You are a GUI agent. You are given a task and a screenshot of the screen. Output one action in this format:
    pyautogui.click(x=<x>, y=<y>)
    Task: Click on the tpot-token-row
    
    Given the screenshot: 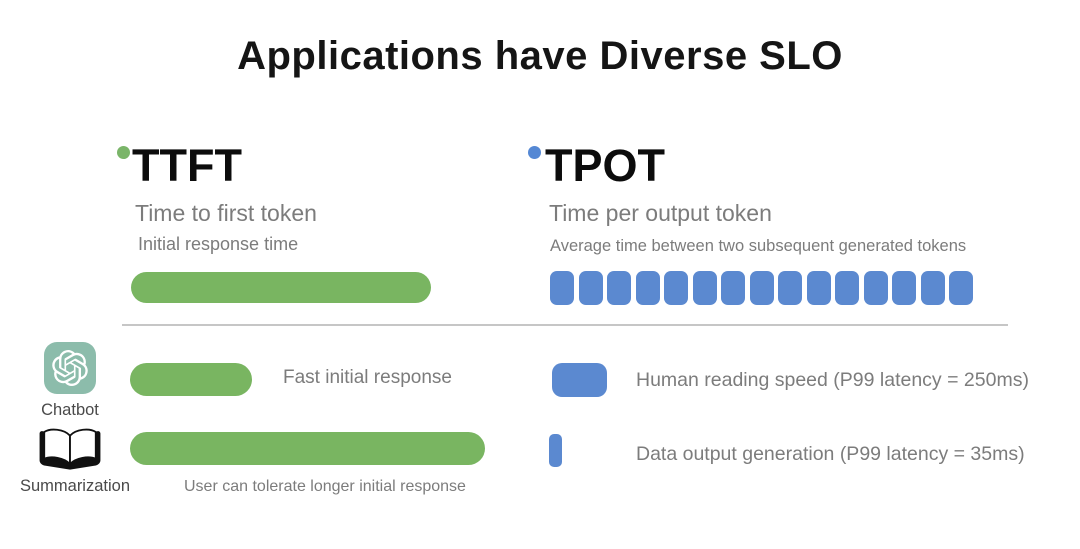 What is the action you would take?
    pyautogui.click(x=761, y=288)
    